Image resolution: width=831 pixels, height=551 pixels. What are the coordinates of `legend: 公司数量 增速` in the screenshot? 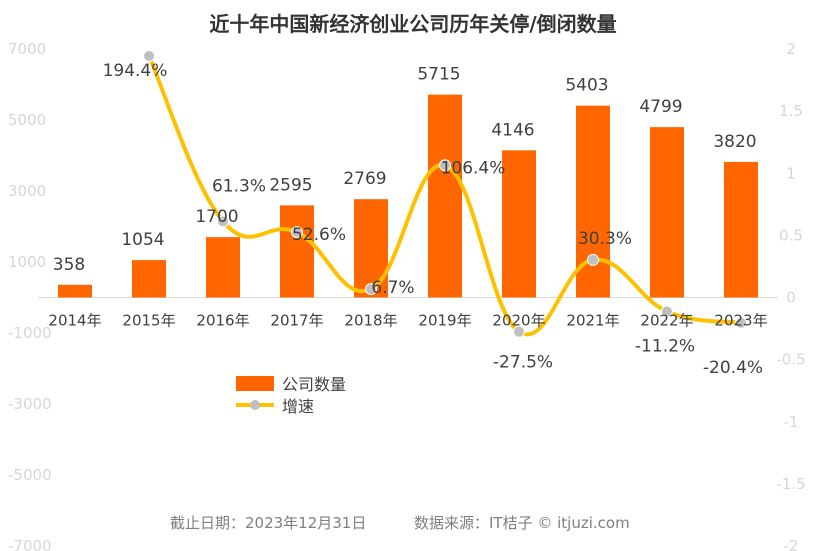 It's located at (291, 395).